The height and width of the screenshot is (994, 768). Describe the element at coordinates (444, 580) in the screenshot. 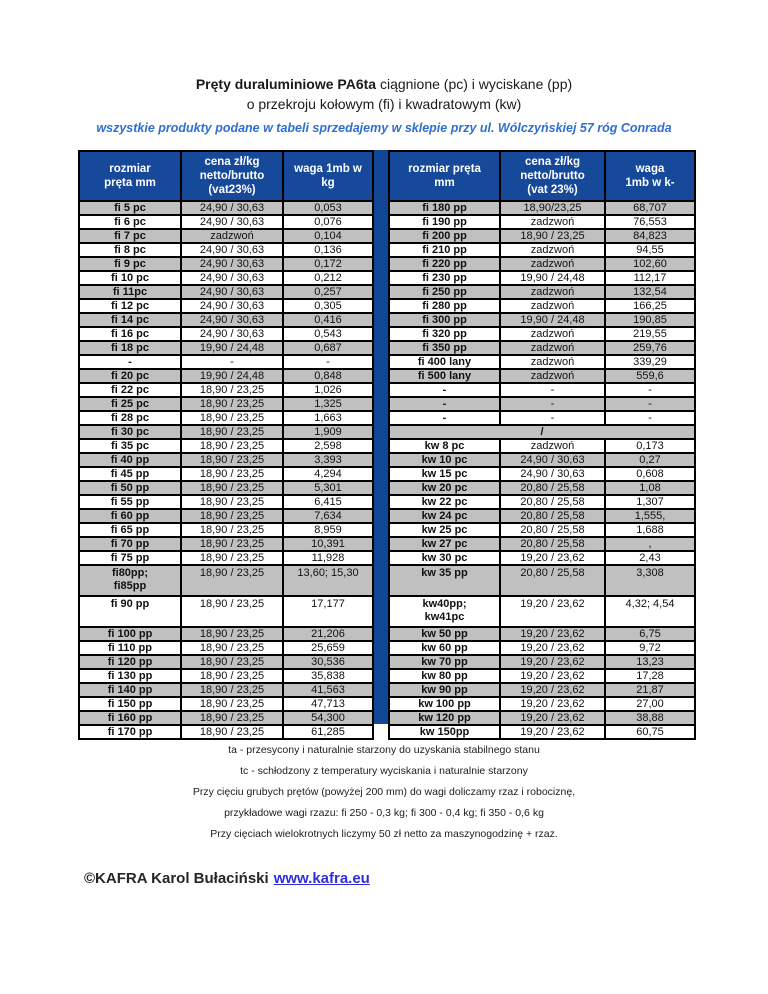

I see `size-cell: kw 35 pp` at that location.